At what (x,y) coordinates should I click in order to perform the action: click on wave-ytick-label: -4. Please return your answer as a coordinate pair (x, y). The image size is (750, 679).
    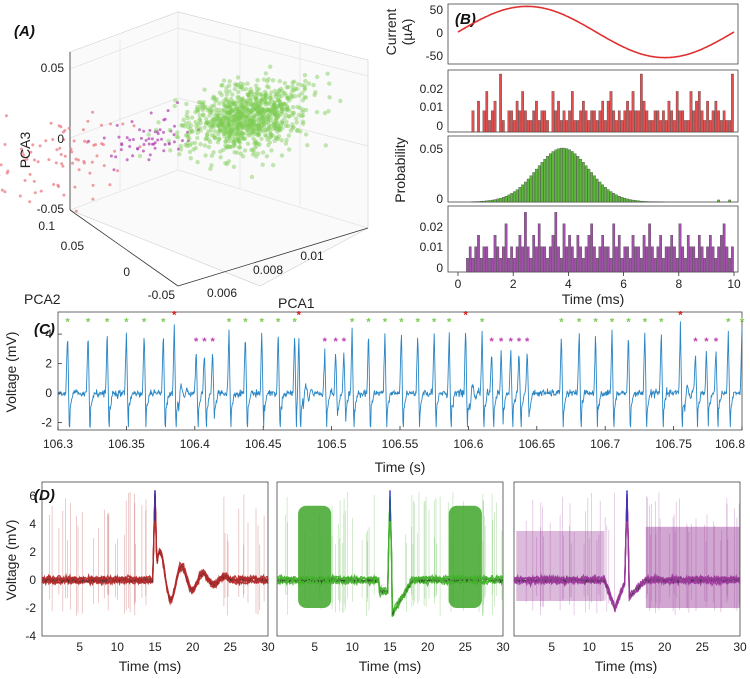
    Looking at the image, I should click on (30, 636).